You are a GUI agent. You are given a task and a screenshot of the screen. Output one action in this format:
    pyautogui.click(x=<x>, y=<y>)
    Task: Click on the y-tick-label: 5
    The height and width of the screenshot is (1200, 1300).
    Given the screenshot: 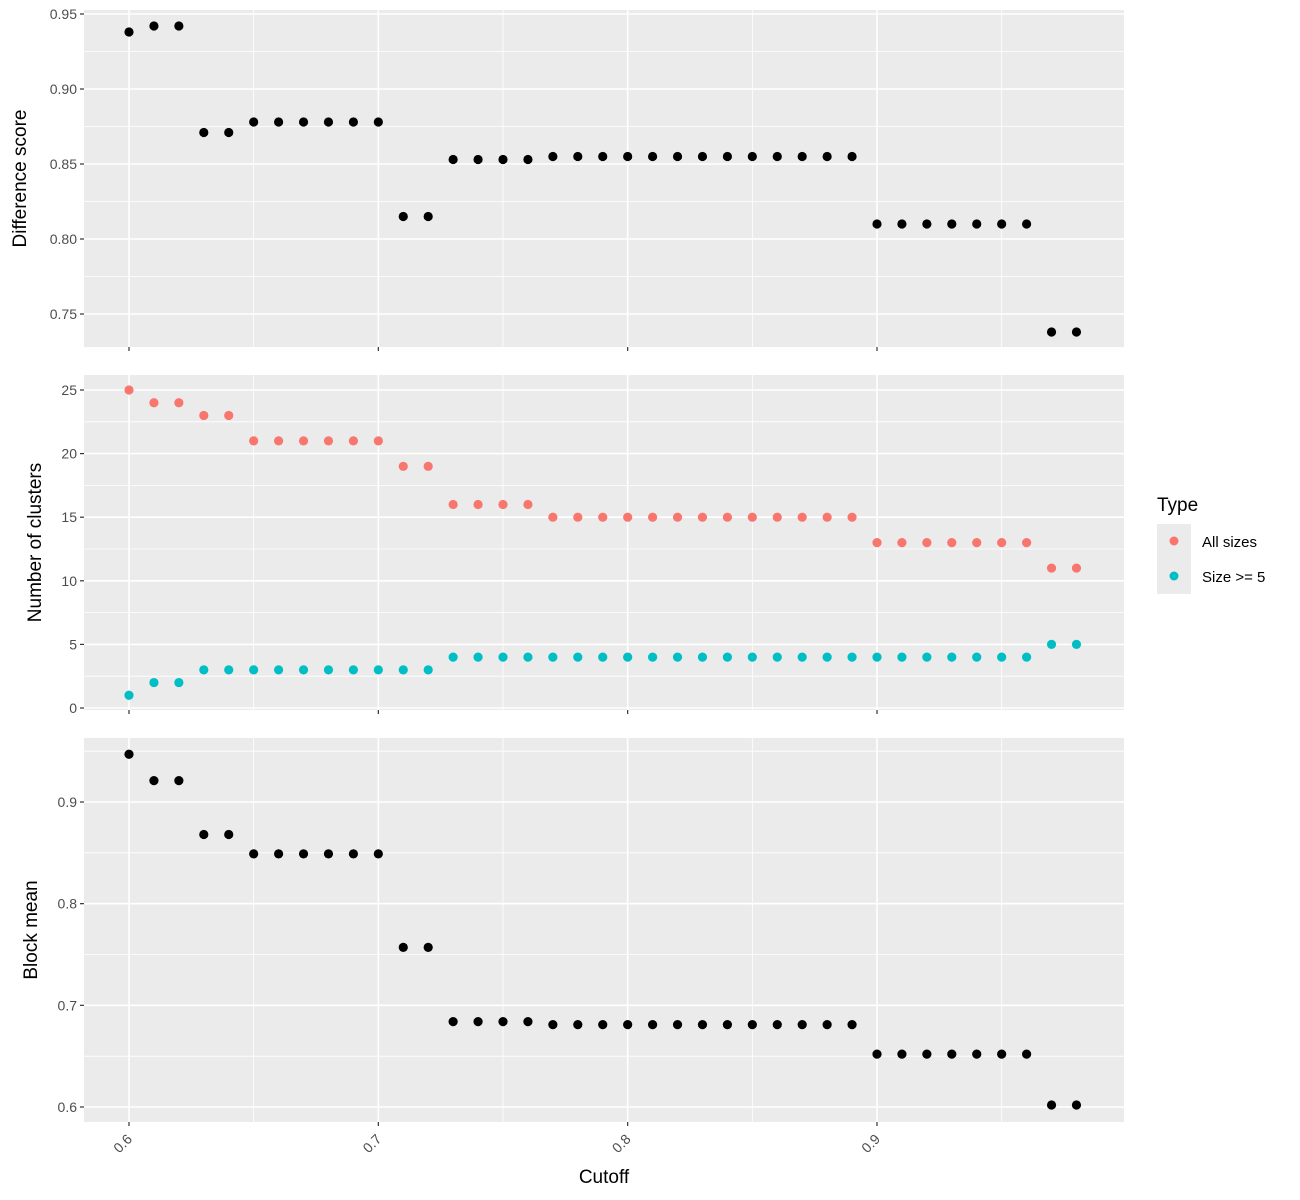 What is the action you would take?
    pyautogui.click(x=73, y=644)
    